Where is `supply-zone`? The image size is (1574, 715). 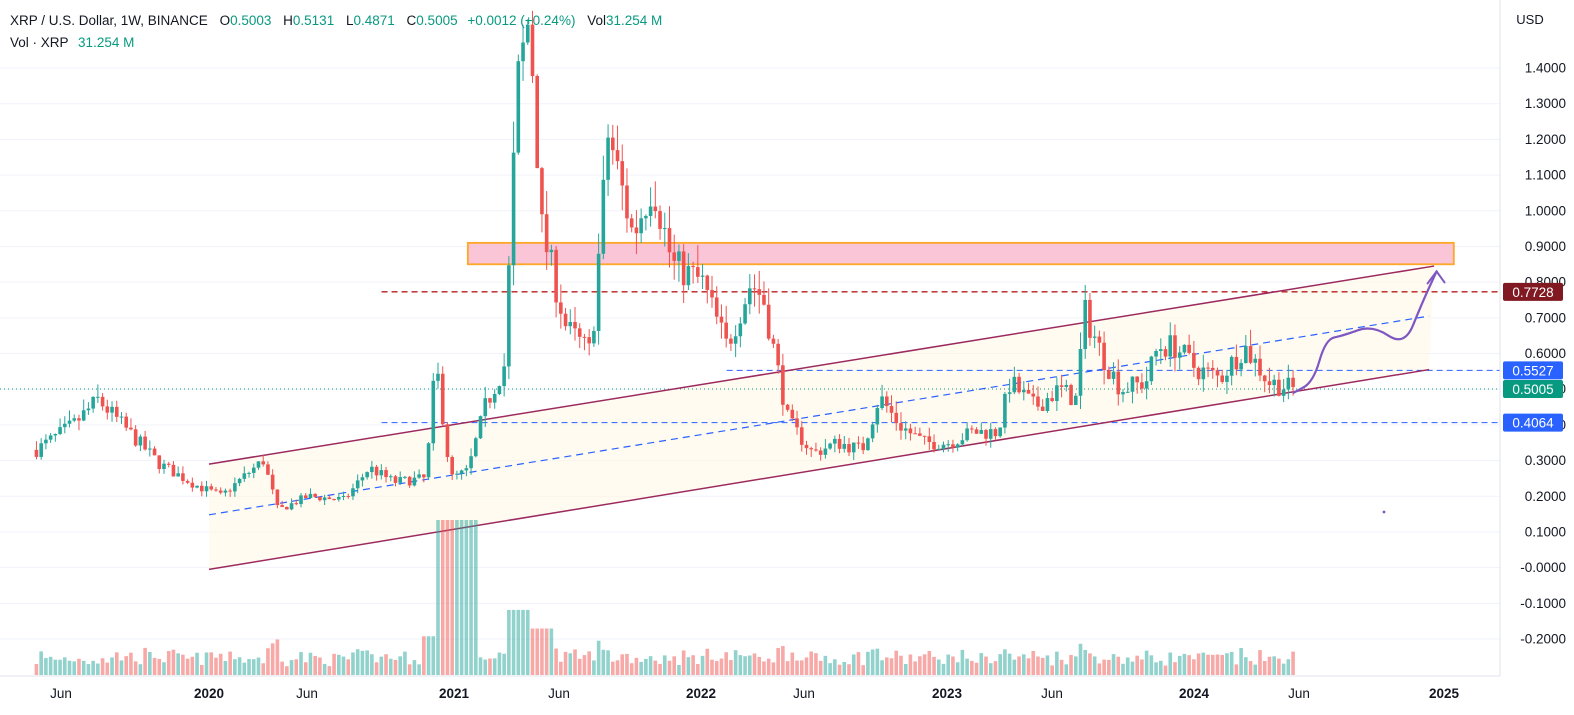 supply-zone is located at coordinates (960, 253).